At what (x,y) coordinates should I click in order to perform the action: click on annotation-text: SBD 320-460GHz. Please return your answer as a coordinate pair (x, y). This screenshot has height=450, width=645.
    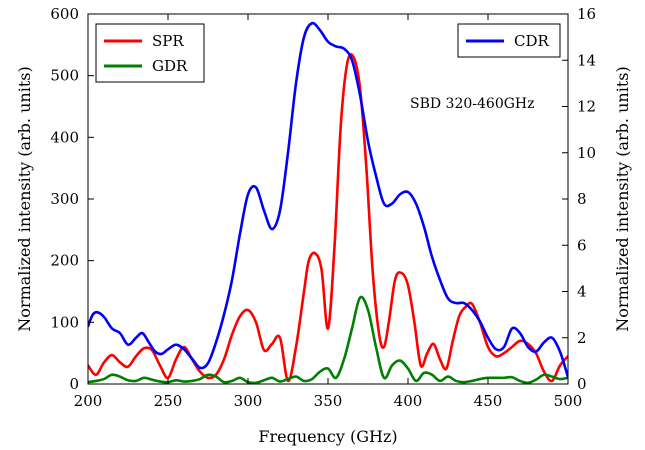
    Looking at the image, I should click on (472, 104).